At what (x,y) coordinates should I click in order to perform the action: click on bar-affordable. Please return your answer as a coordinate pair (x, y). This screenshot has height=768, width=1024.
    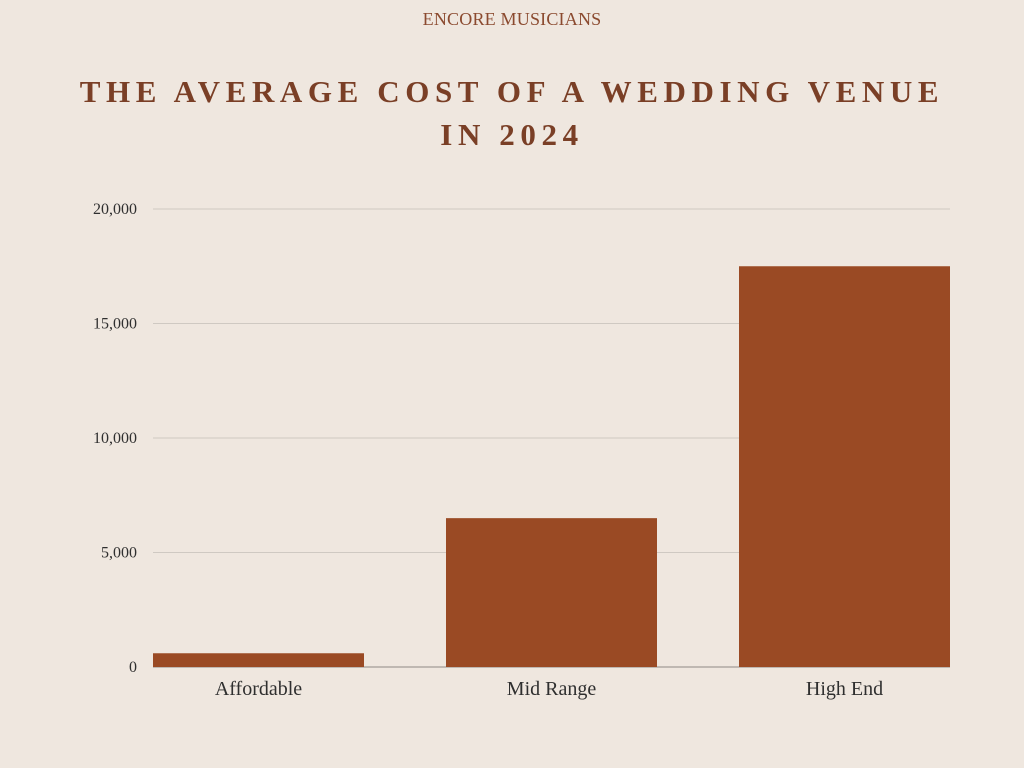
    Looking at the image, I should click on (258, 660).